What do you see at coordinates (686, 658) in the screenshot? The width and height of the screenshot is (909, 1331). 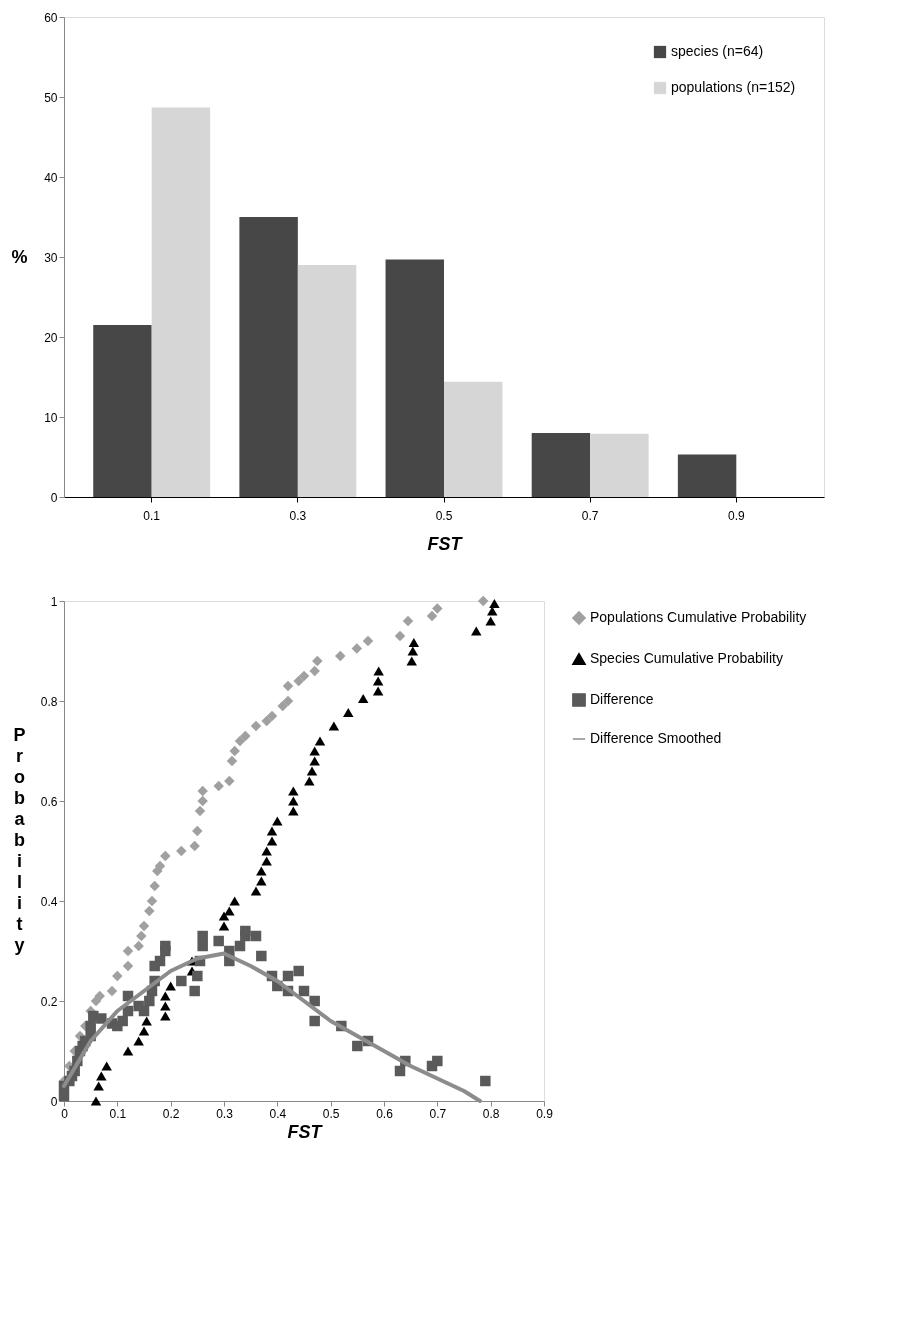 I see `legend-label: Species Cumulative Probability` at bounding box center [686, 658].